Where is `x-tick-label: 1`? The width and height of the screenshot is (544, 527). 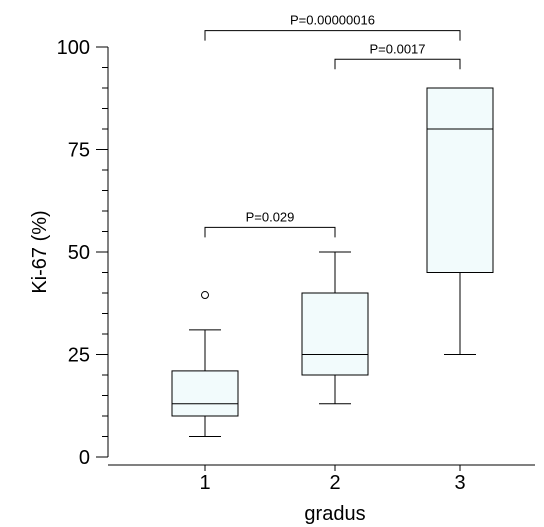 x-tick-label: 1 is located at coordinates (204, 483).